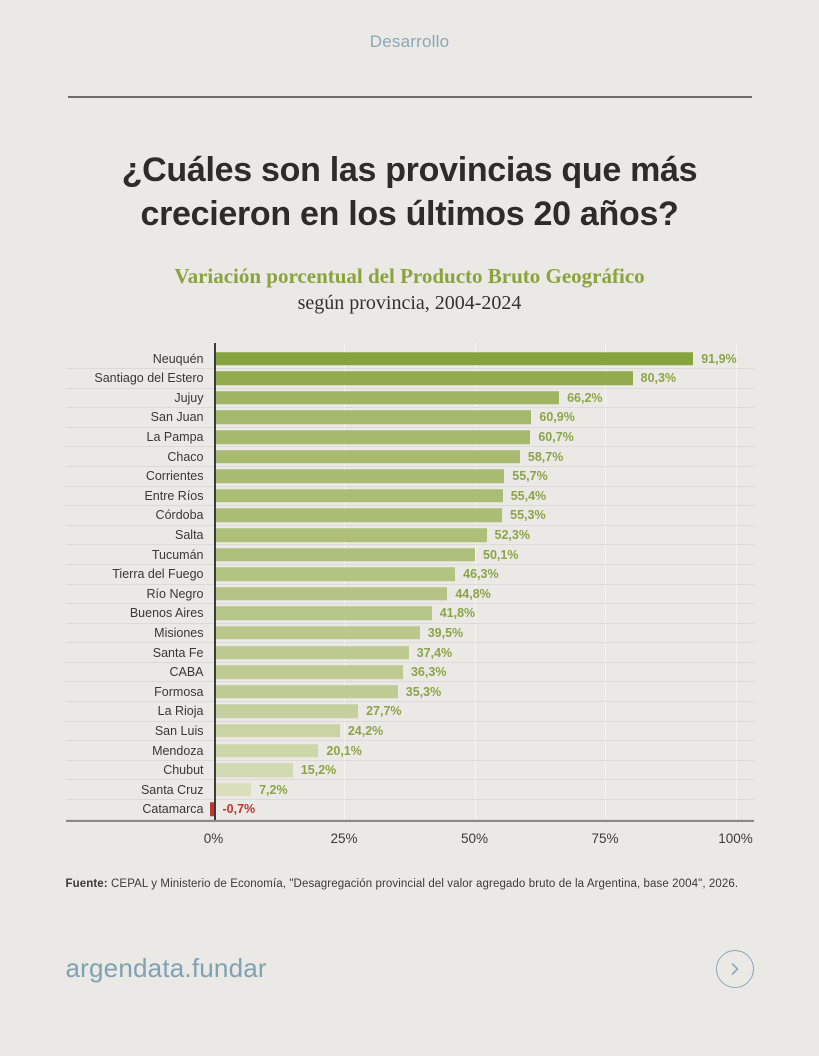 The height and width of the screenshot is (1056, 819). What do you see at coordinates (175, 593) in the screenshot?
I see `category-label: Río Negro` at bounding box center [175, 593].